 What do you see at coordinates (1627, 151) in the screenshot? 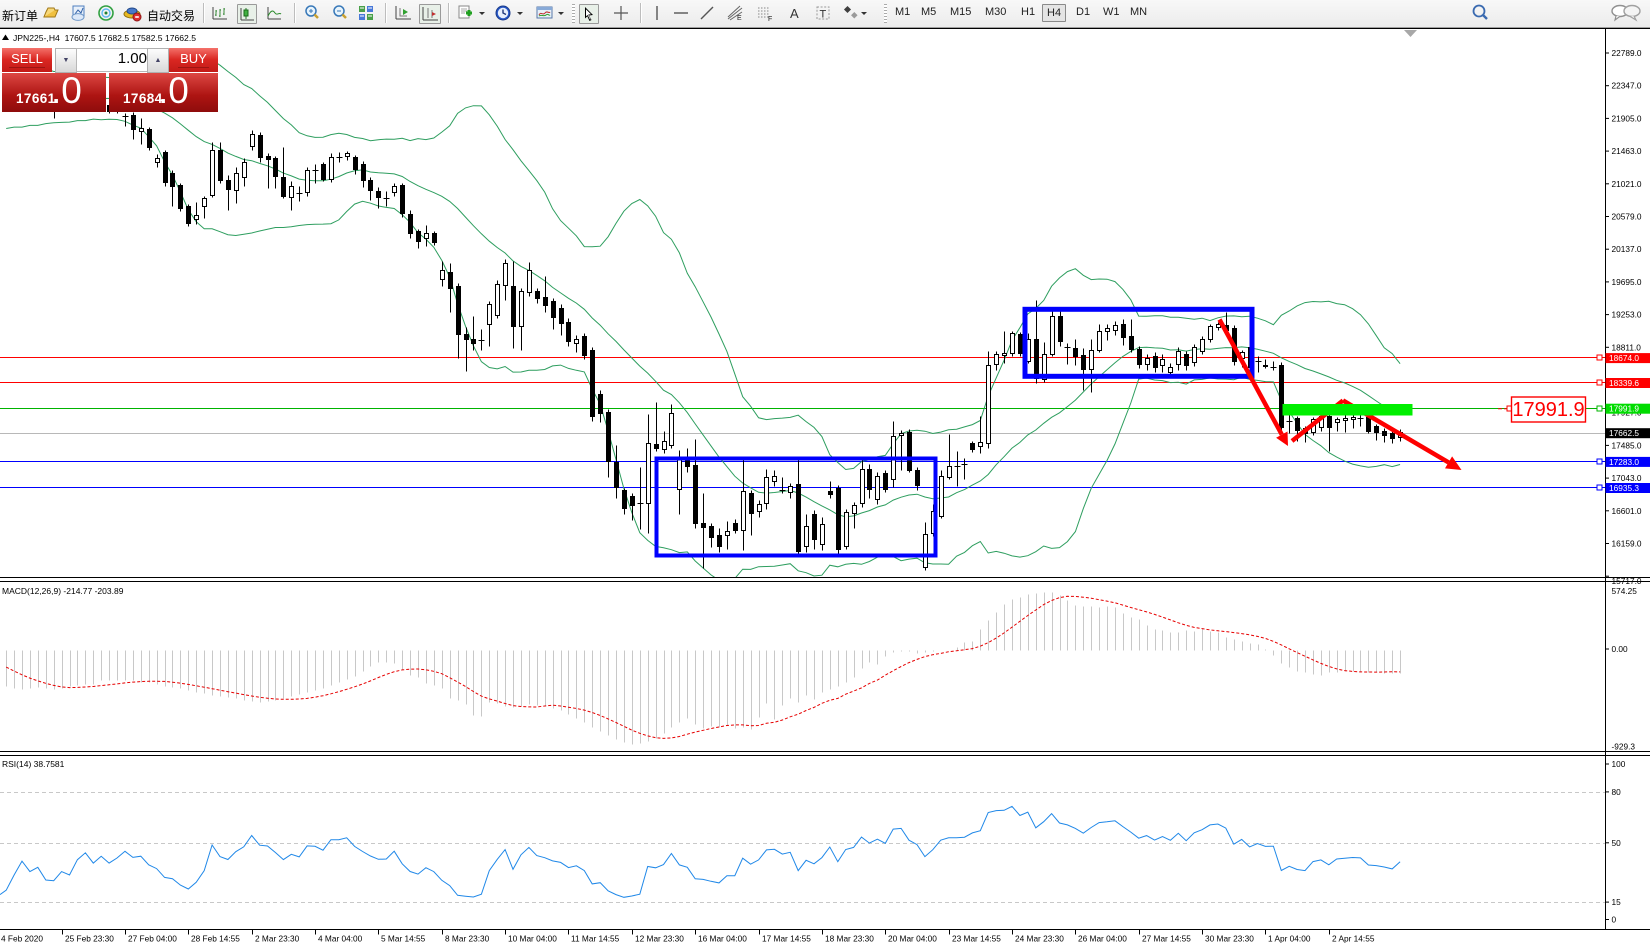
I see `svg-text: 21463.0` at bounding box center [1627, 151].